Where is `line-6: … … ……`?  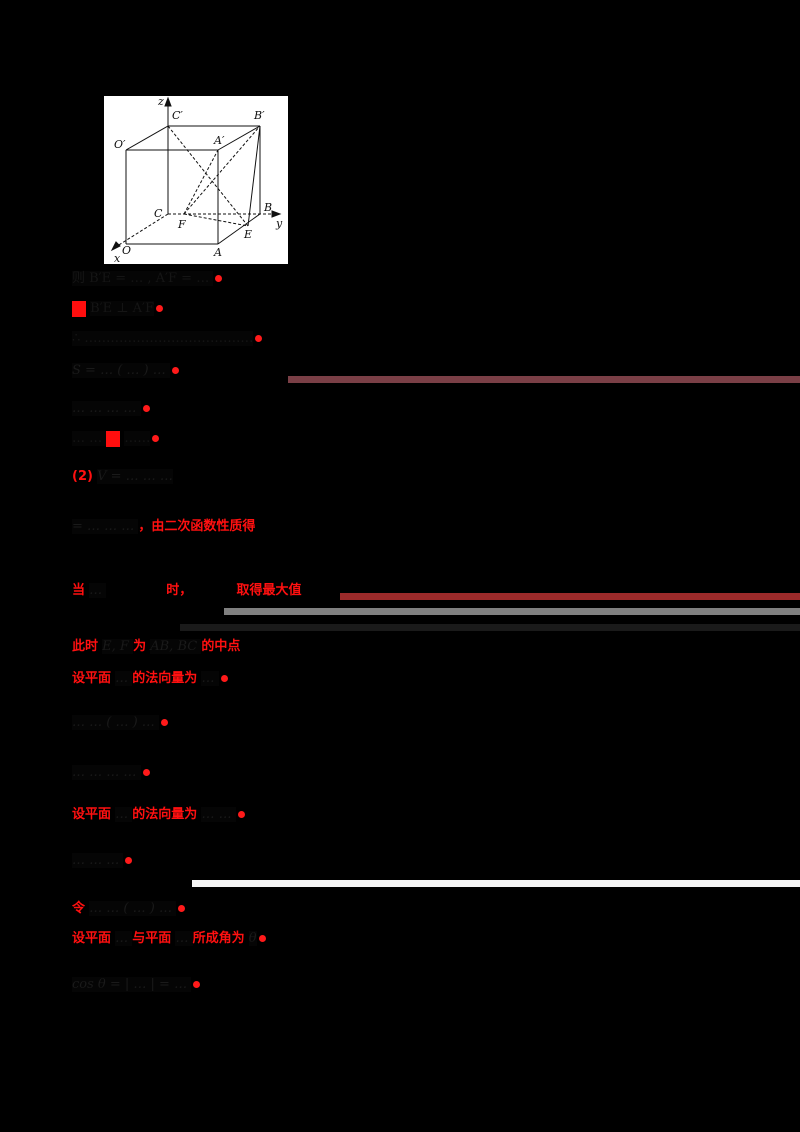 line-6: … … …… is located at coordinates (116, 439).